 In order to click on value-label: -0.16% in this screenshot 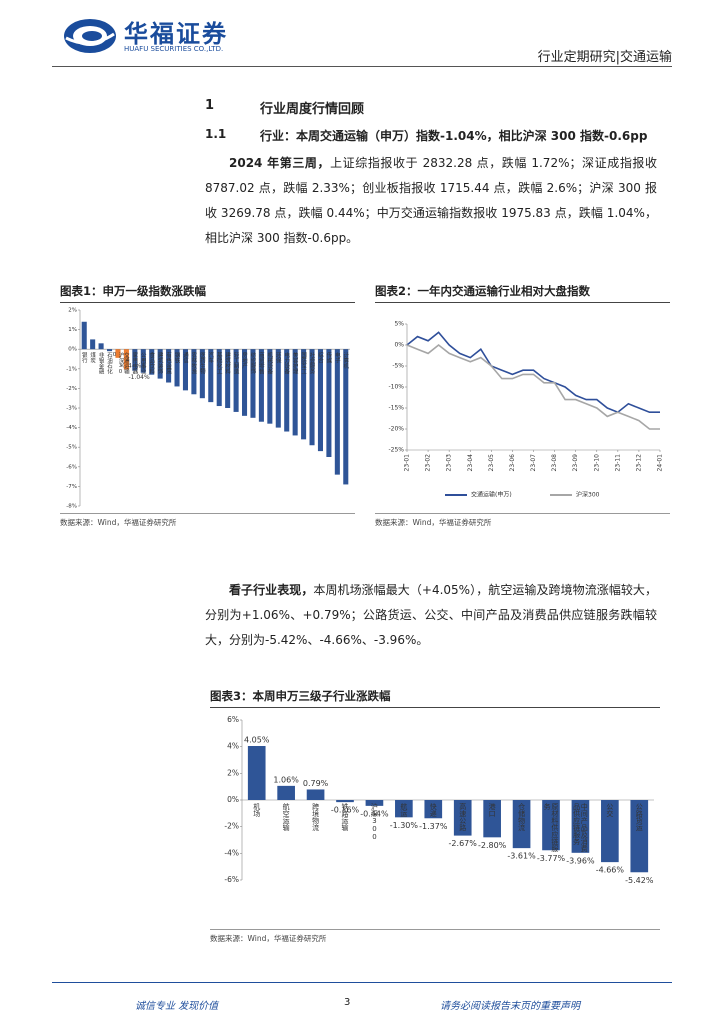, I will do `click(345, 810)`.